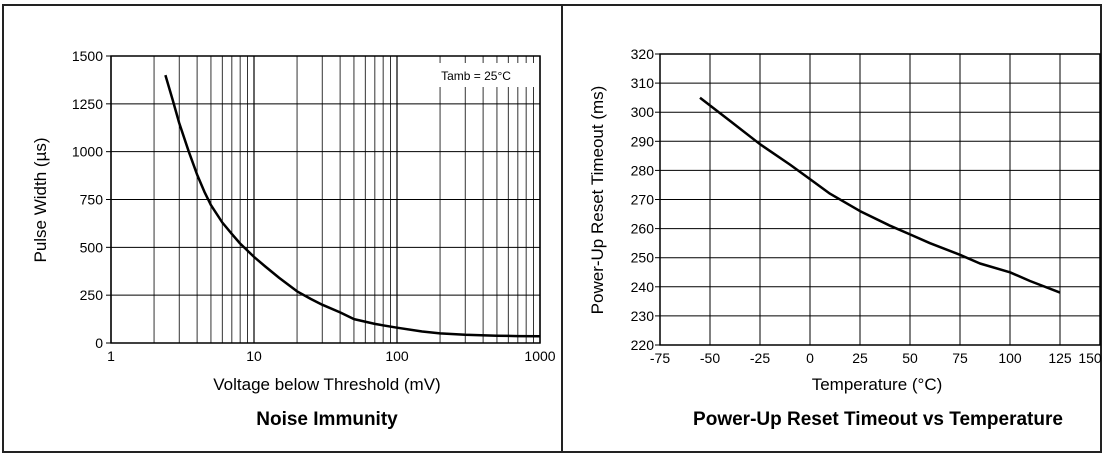 This screenshot has height=455, width=1104. I want to click on annotation-box, so click(477, 75).